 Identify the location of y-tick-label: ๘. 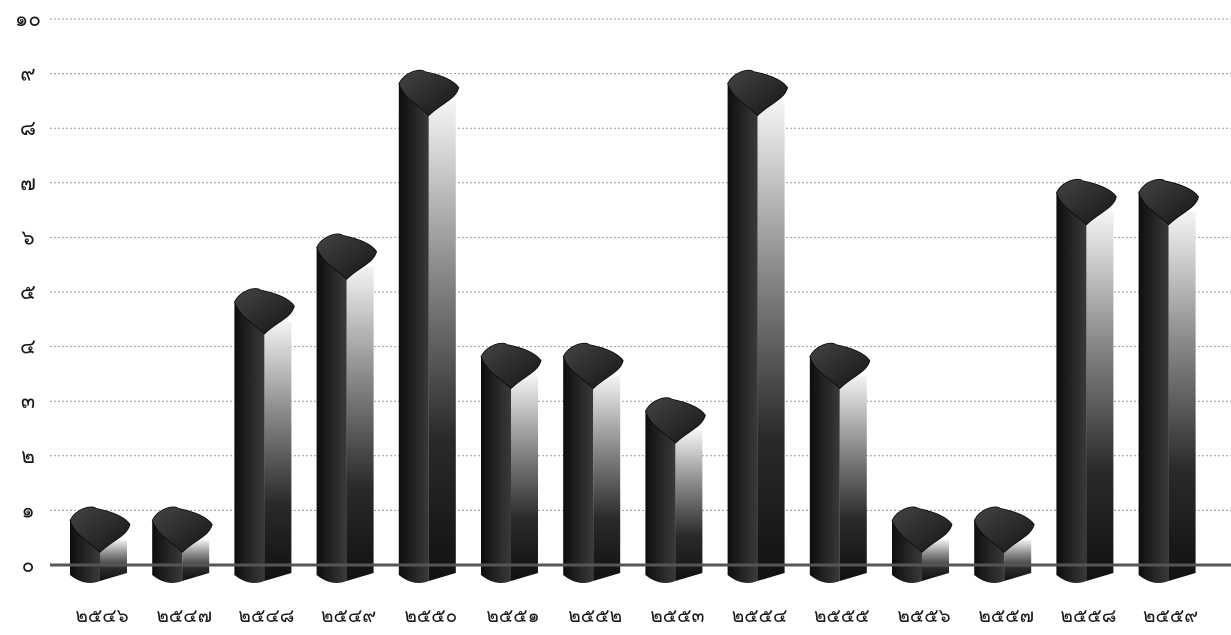
(28, 128).